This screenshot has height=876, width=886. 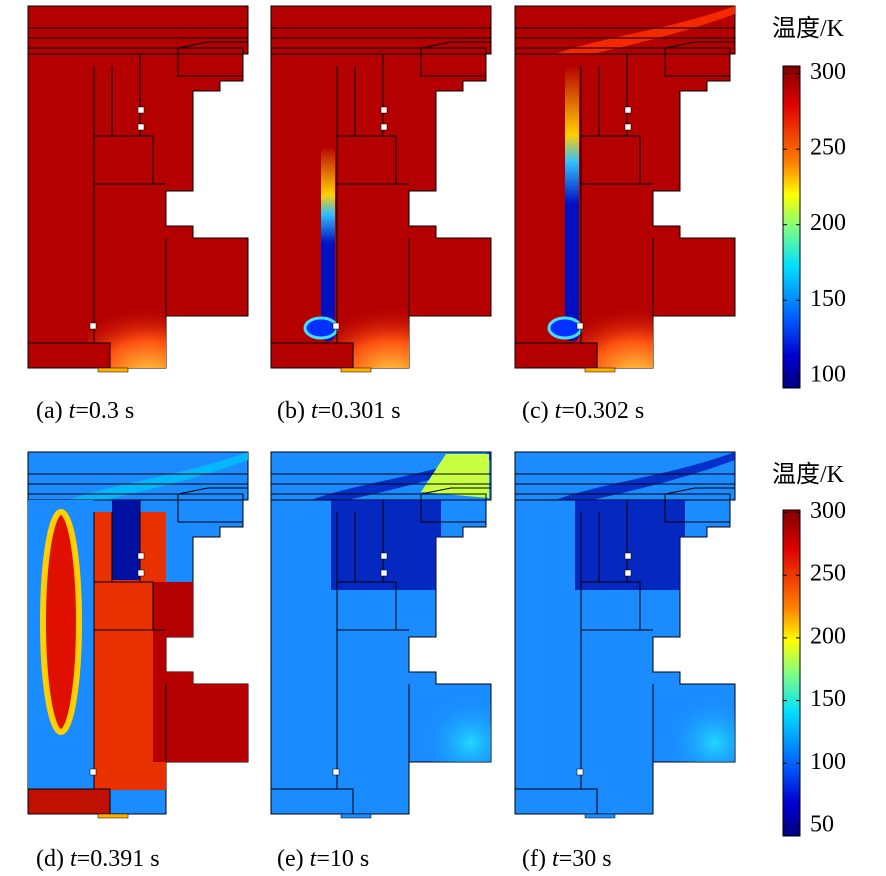 What do you see at coordinates (291, 411) in the screenshot?
I see `caption-label: (b)` at bounding box center [291, 411].